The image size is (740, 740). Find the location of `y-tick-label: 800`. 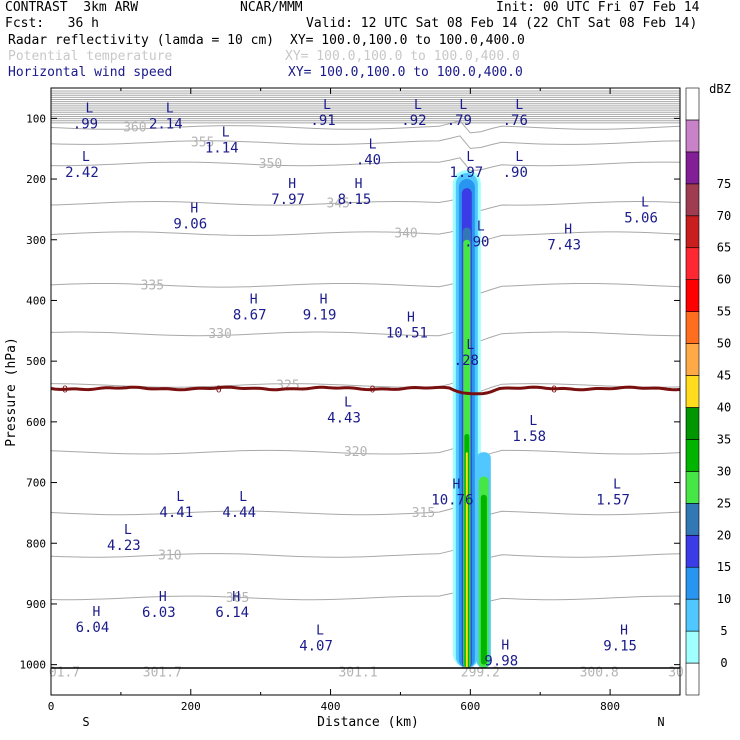

y-tick-label: 800 is located at coordinates (36, 543).